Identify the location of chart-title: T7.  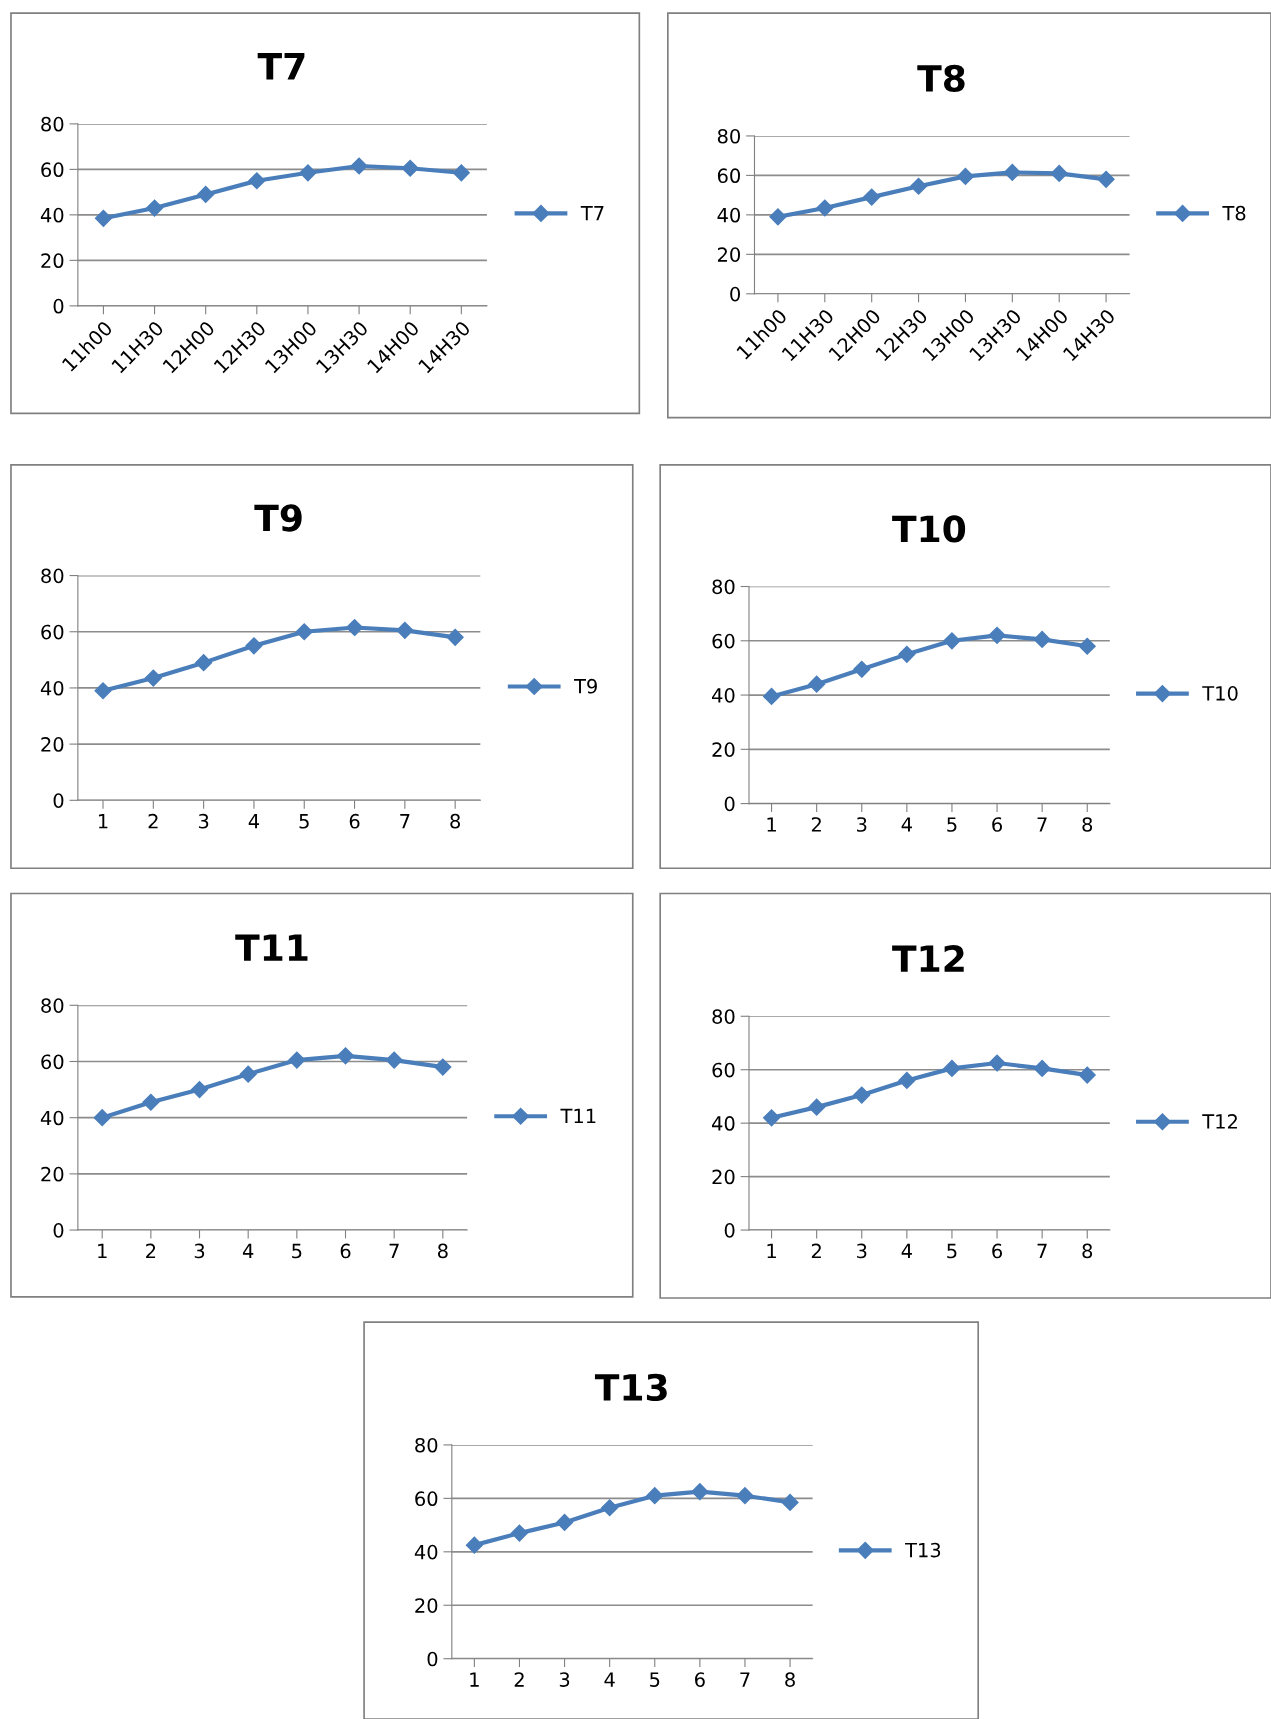
(281, 66).